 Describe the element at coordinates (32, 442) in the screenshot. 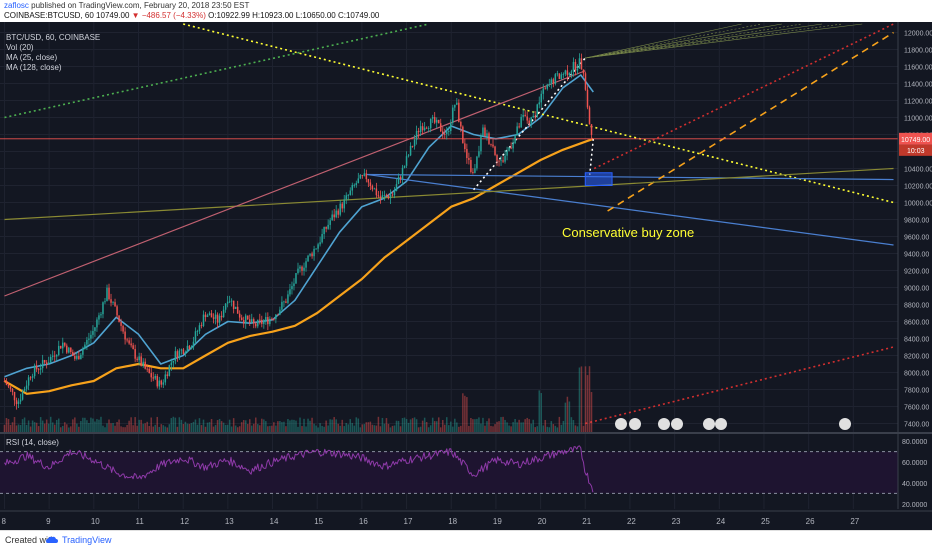

I see `rsi-label: RSI (14, close)` at that location.